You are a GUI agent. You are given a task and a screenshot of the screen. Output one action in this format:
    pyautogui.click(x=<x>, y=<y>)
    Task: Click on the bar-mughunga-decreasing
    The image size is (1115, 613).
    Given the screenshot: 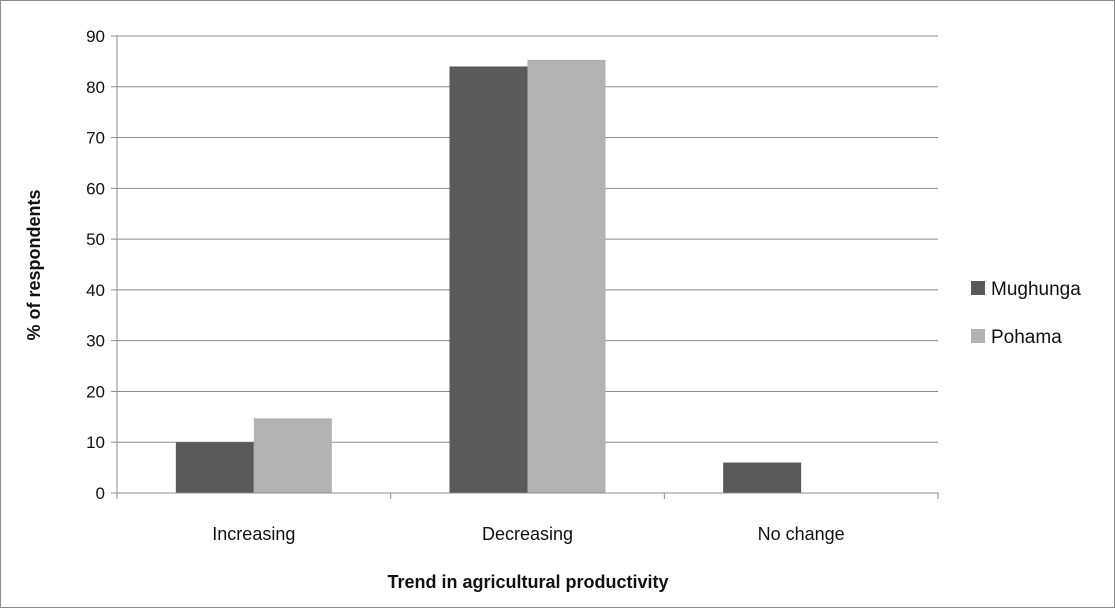 What is the action you would take?
    pyautogui.click(x=488, y=279)
    